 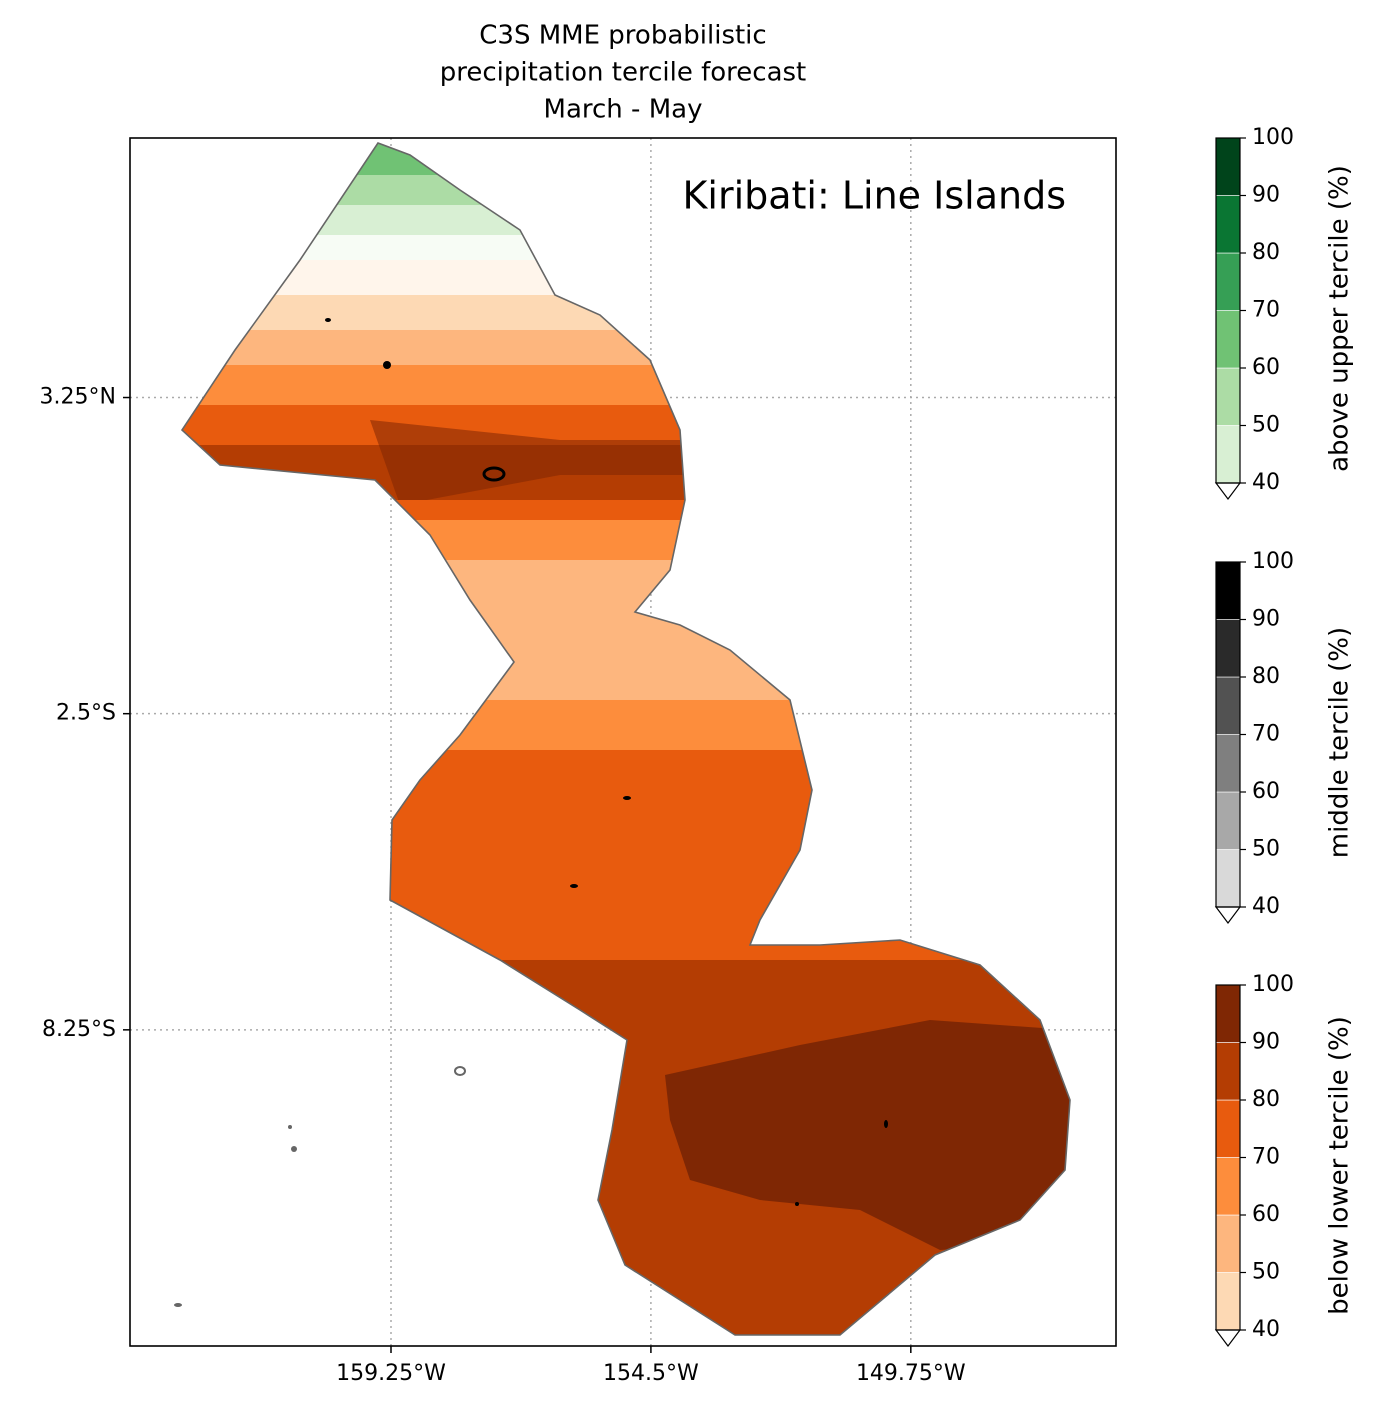 What do you see at coordinates (1284, 736) in the screenshot?
I see `colorbar: 40 50 60 70 80 90 100 middle tercile (%)` at bounding box center [1284, 736].